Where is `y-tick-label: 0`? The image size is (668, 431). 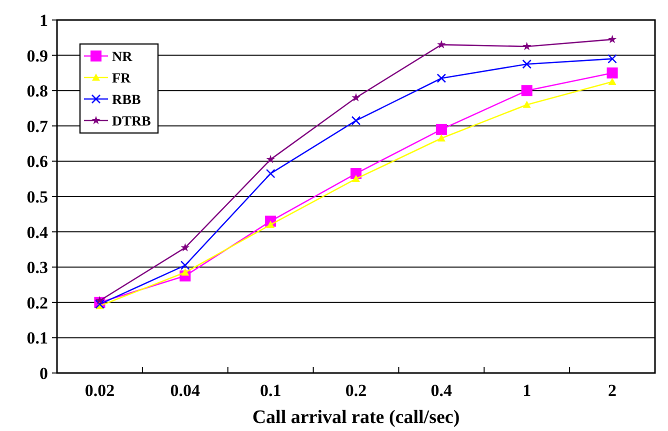 y-tick-label: 0 is located at coordinates (44, 373).